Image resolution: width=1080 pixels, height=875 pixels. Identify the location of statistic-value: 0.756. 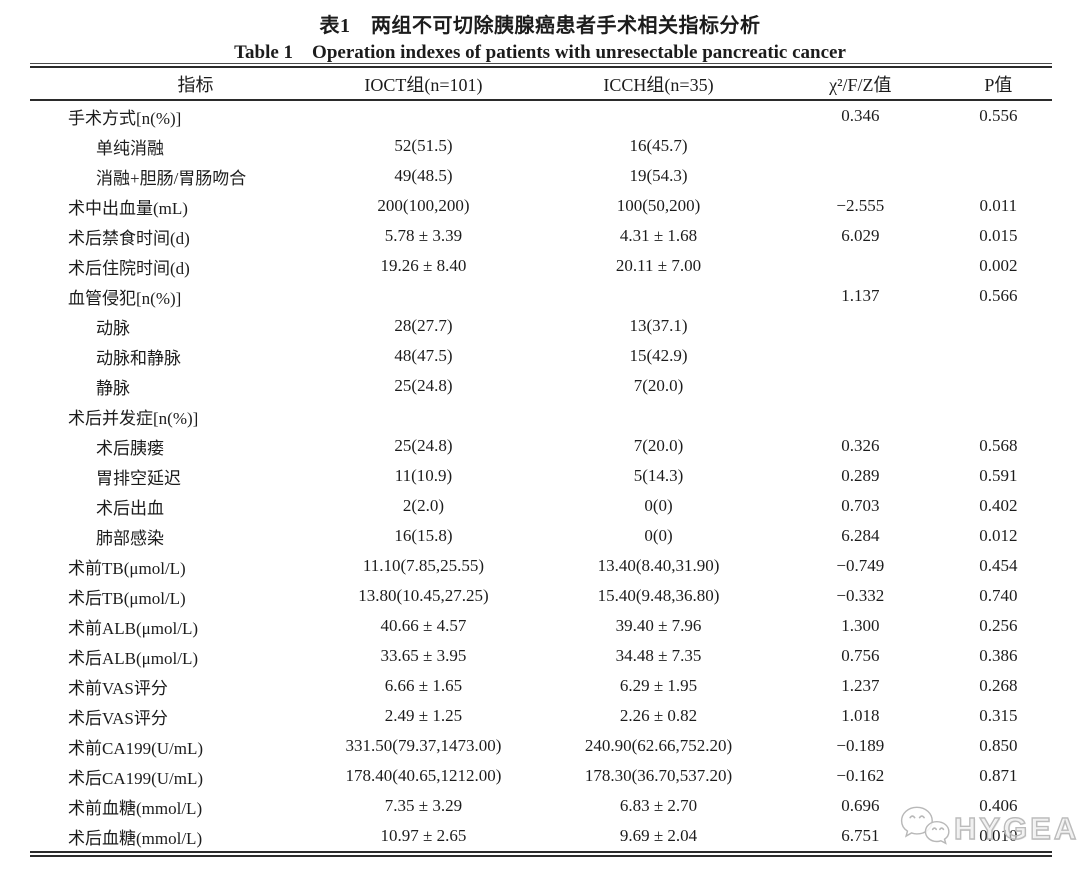
(860, 655).